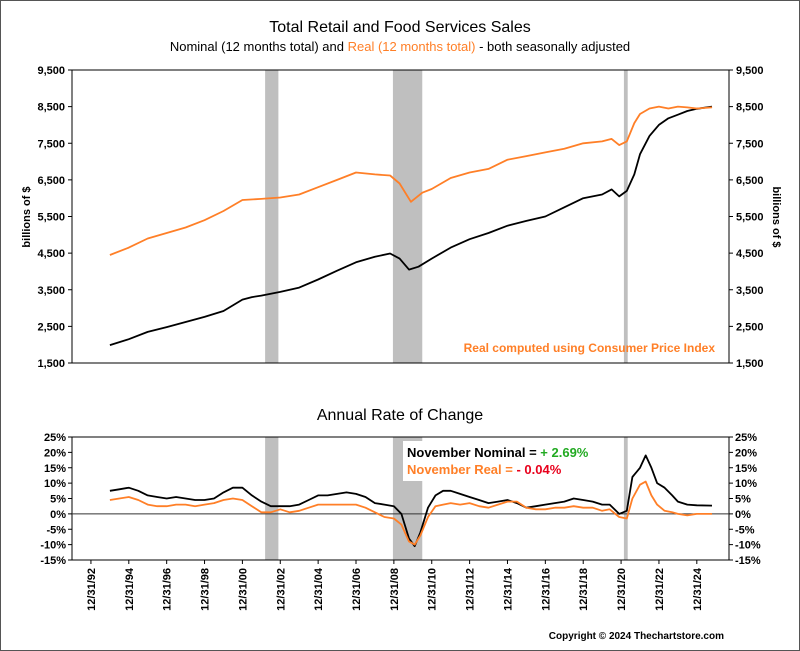 This screenshot has width=800, height=651. I want to click on legend-nominal: November Nominal = + 2.69%, so click(498, 452).